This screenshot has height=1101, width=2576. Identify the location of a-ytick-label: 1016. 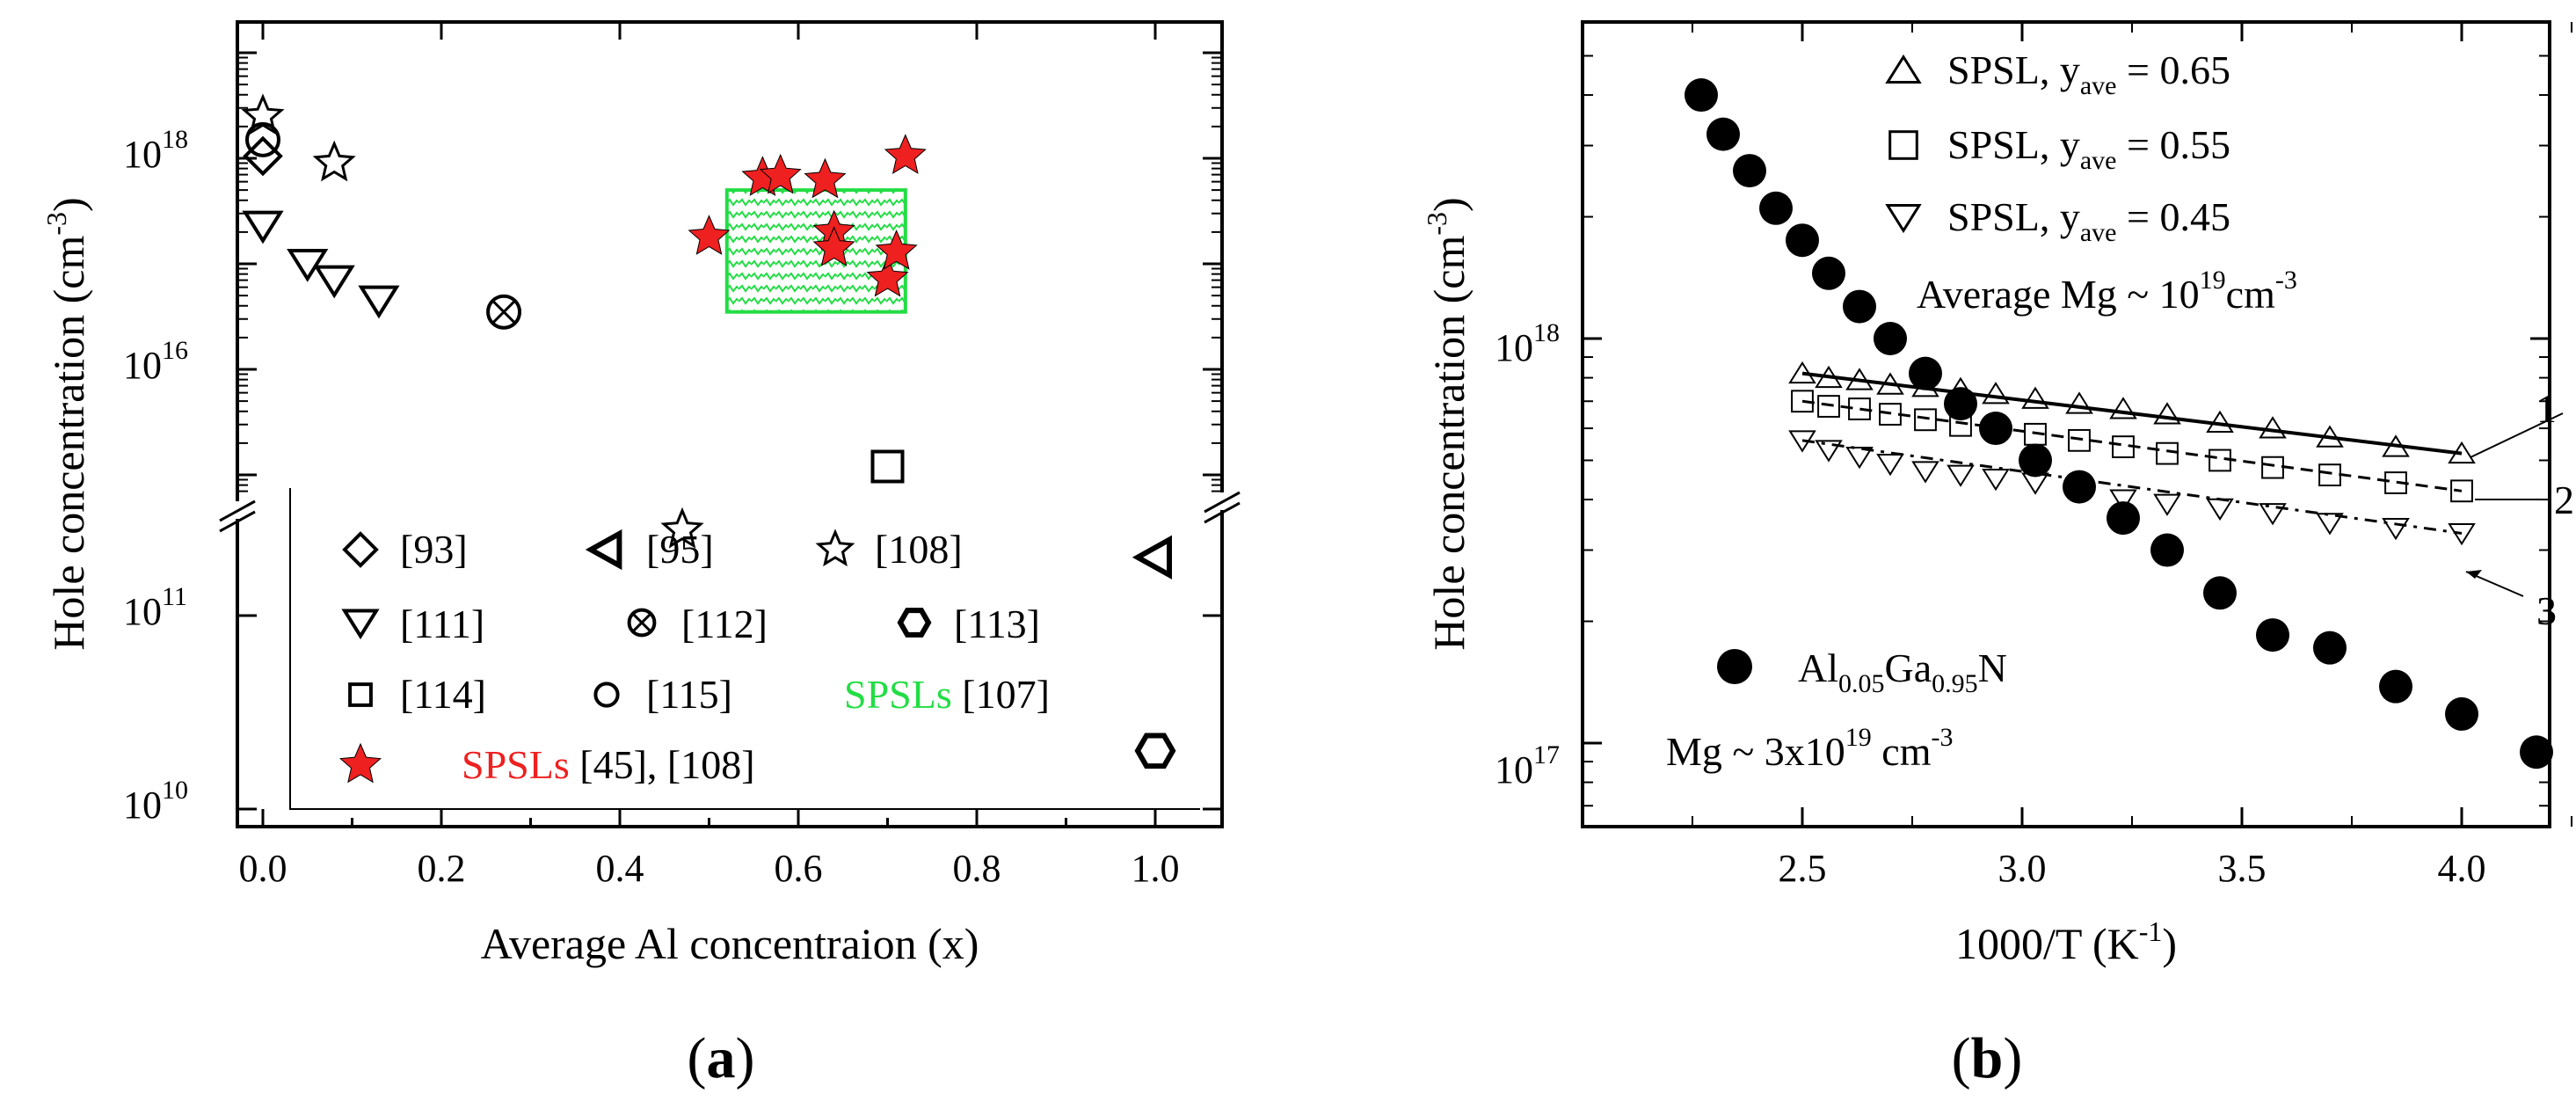
(155, 361).